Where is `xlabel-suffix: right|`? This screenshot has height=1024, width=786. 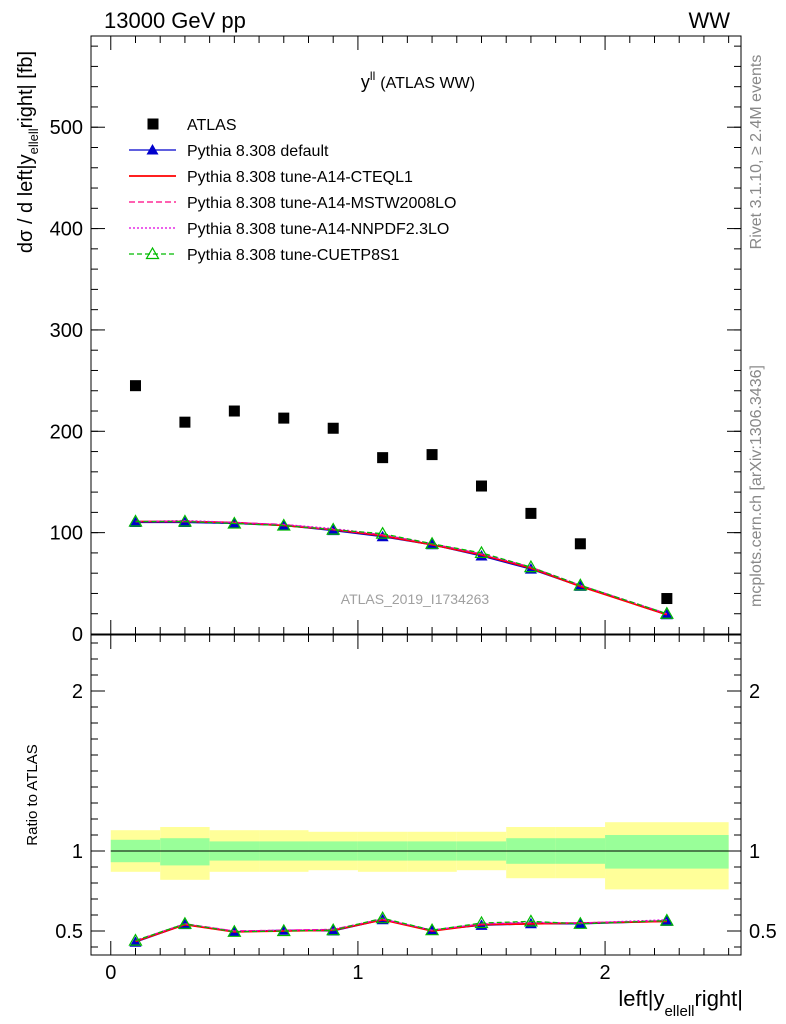
xlabel-suffix: right| is located at coordinates (718, 998).